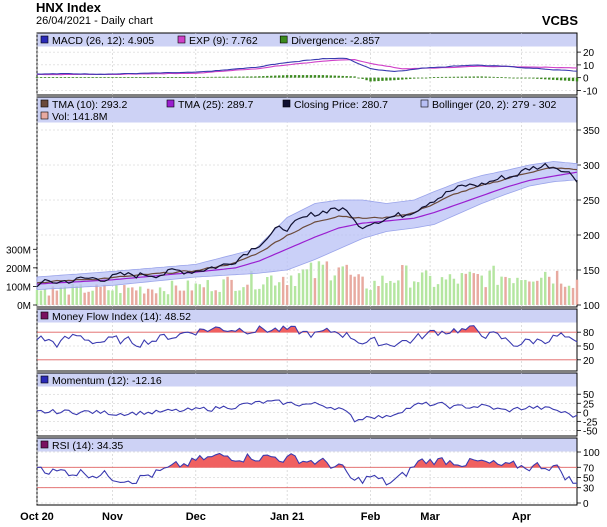 The image size is (607, 527). Describe the element at coordinates (87, 446) in the screenshot. I see `legend-label: RSI (14): 34.35` at that location.